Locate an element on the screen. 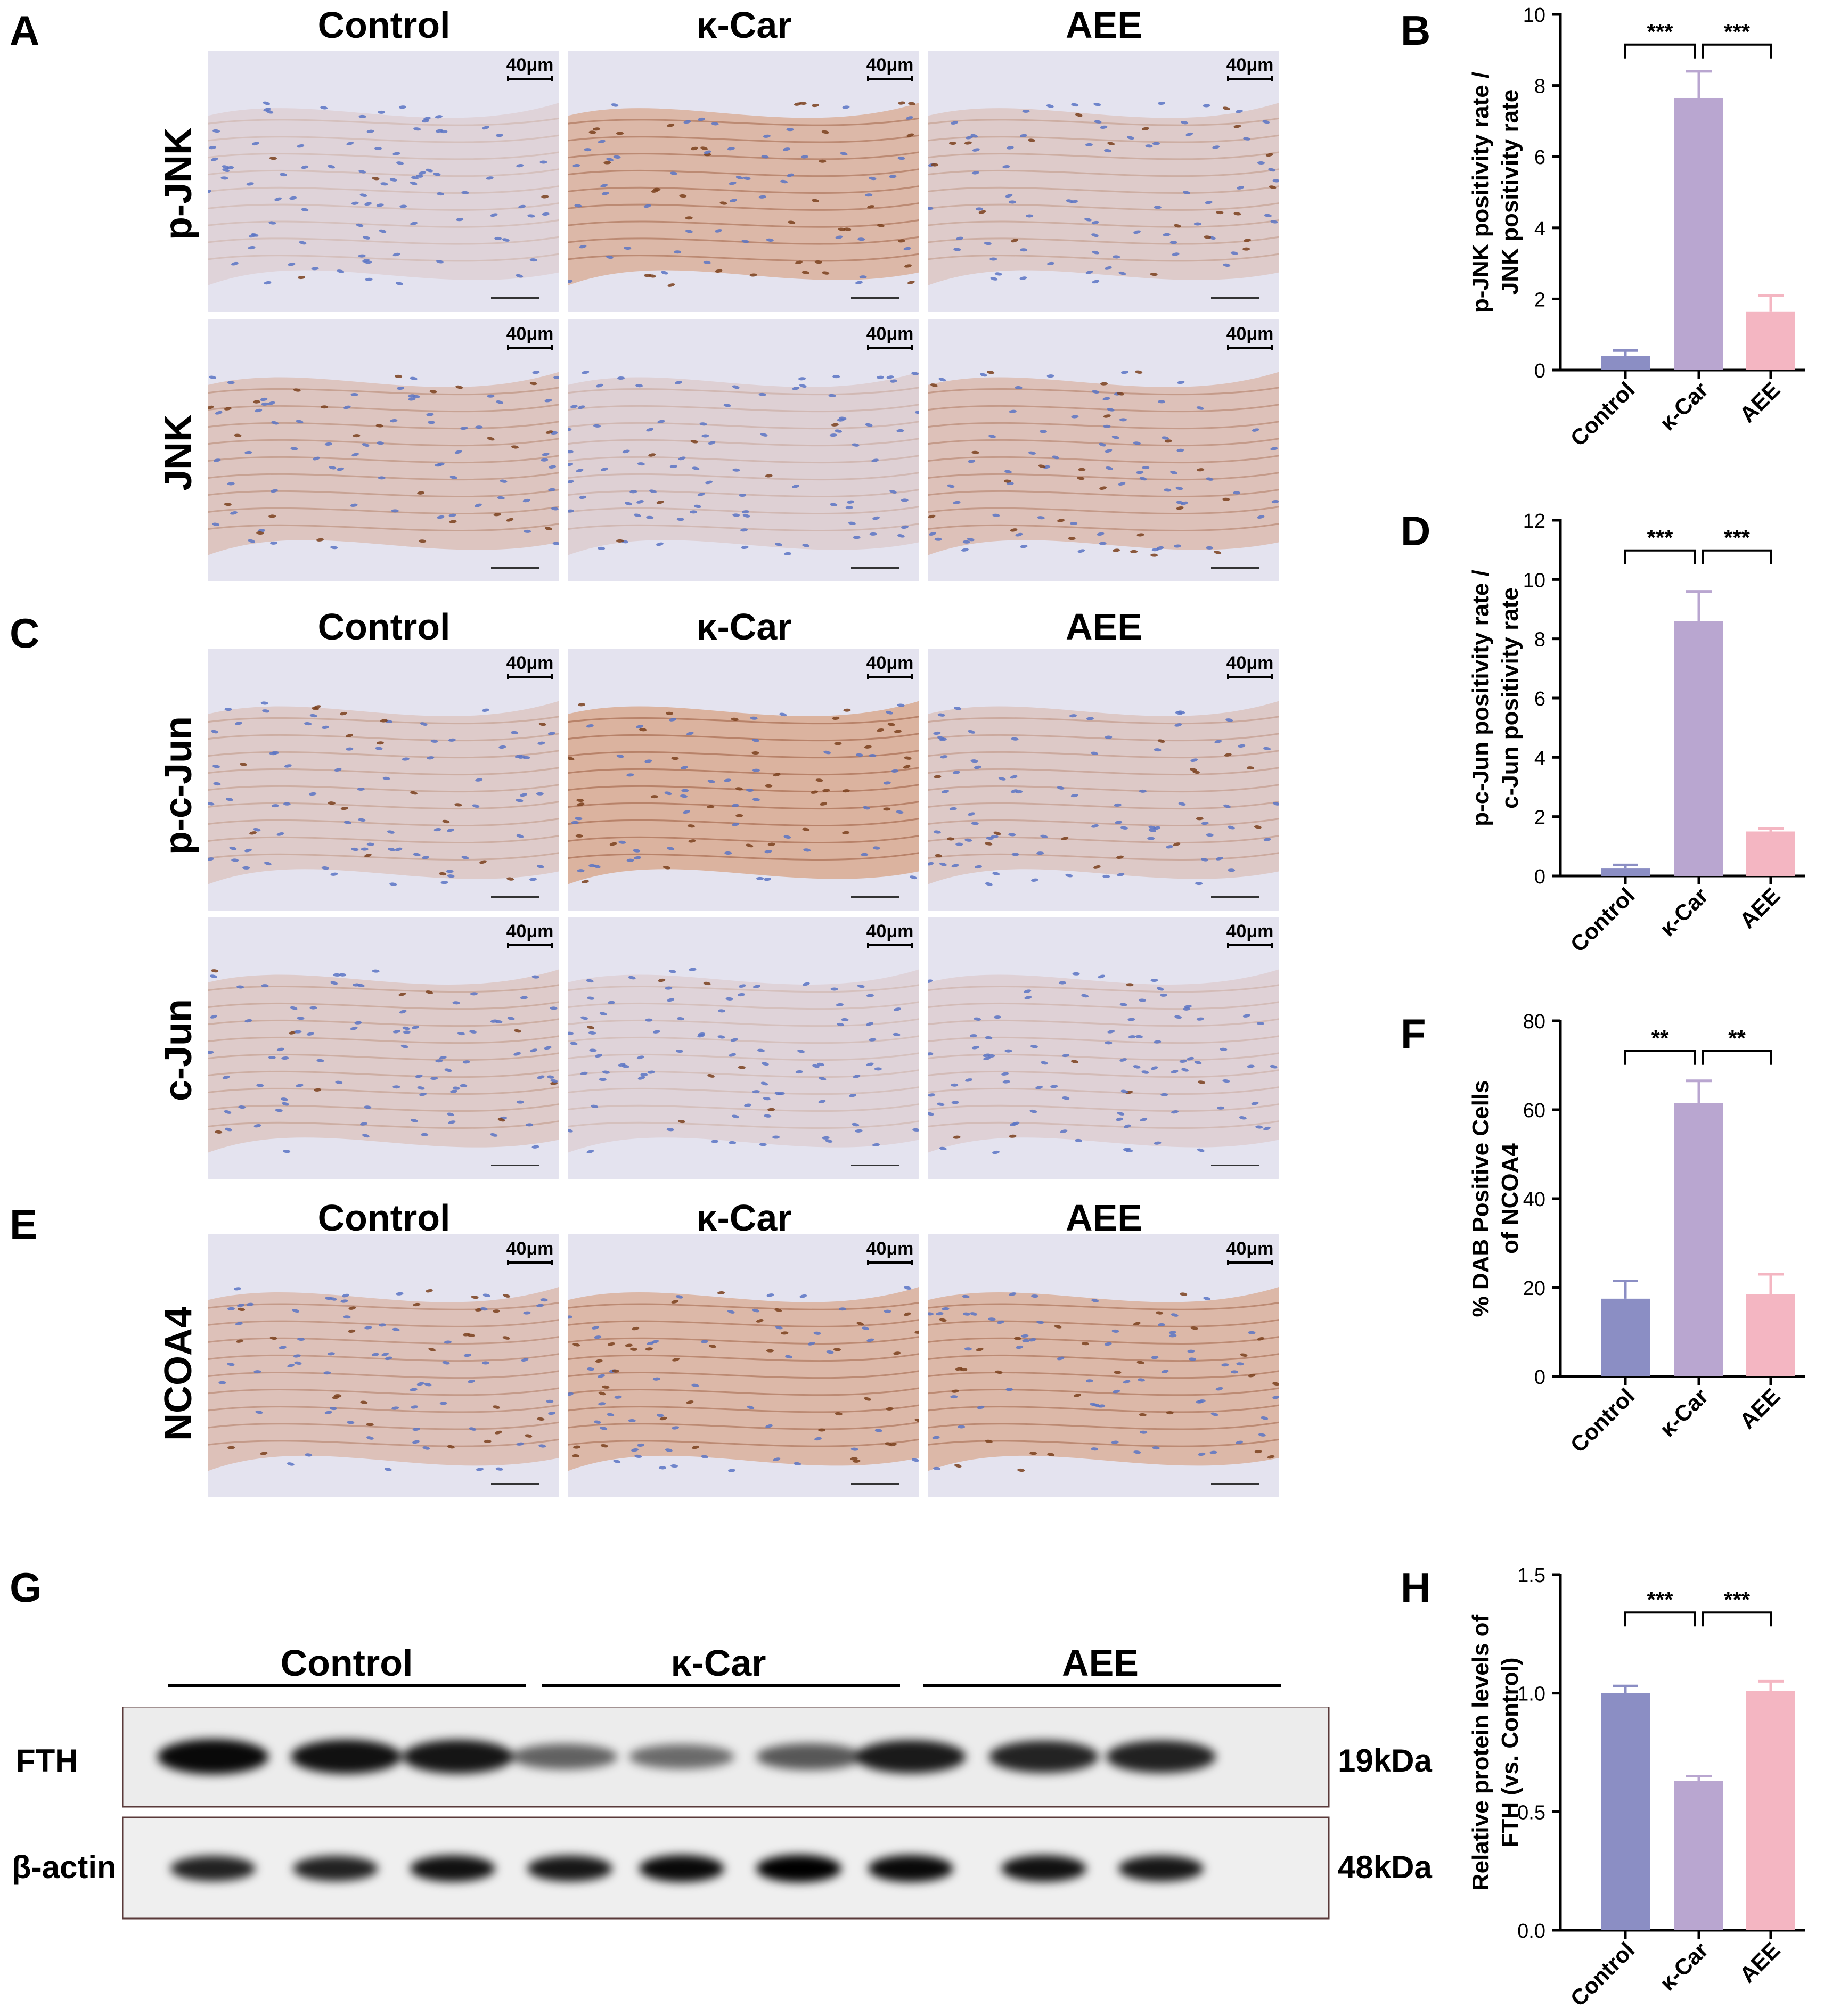  y-tick-label: 20 is located at coordinates (1534, 1288).